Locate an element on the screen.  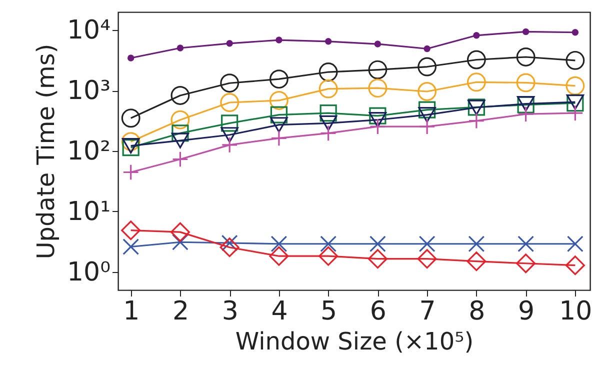
x-tick-label: 9 is located at coordinates (526, 311).